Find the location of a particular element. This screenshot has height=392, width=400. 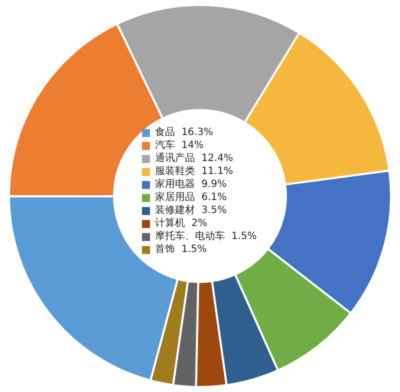

legend-label: 服装鞋类 11.1% is located at coordinates (194, 171).